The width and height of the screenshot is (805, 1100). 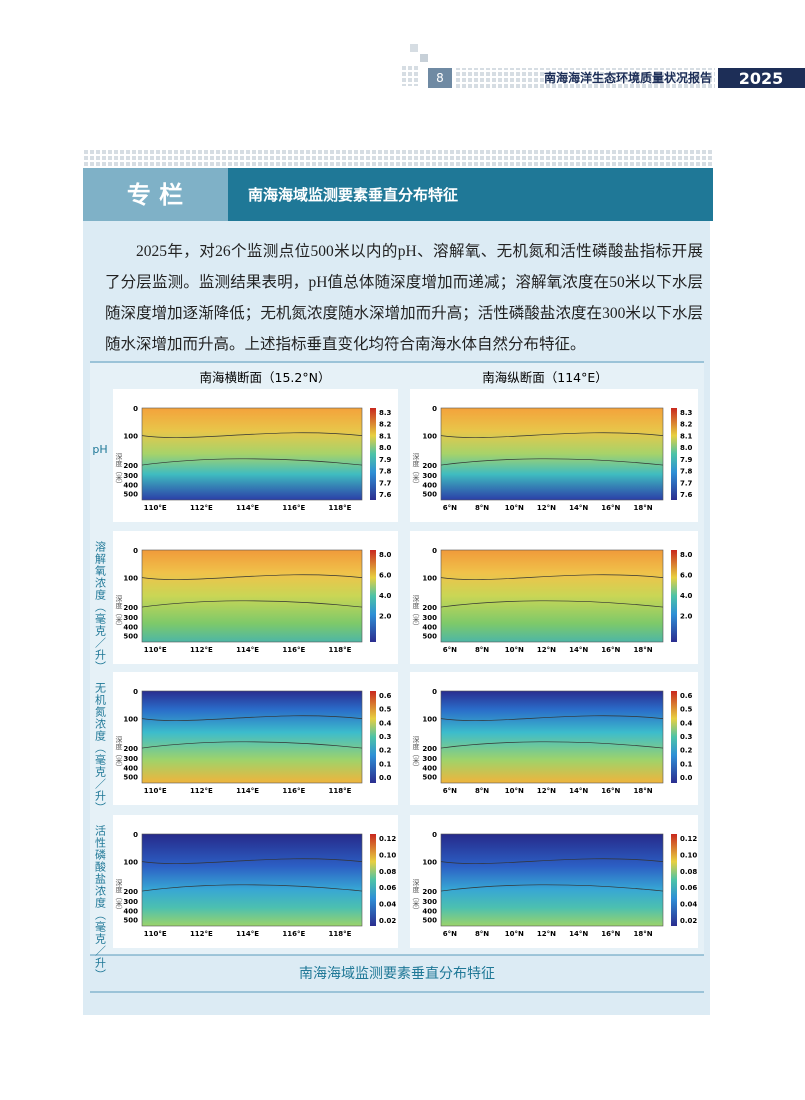 I want to click on figure-caption: 南海海域监测要素垂直分布特征, so click(x=397, y=973).